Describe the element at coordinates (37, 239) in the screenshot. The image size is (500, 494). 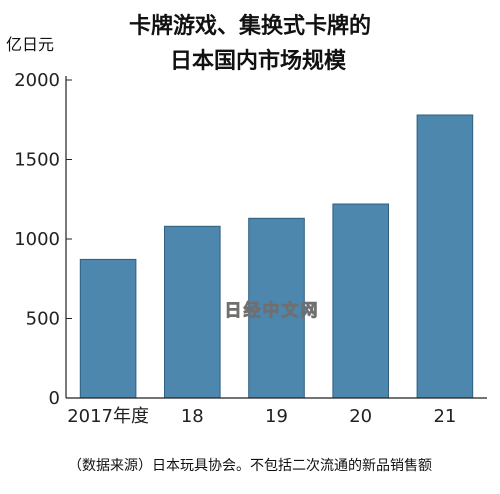
I see `y-tick-label-2: 1000` at that location.